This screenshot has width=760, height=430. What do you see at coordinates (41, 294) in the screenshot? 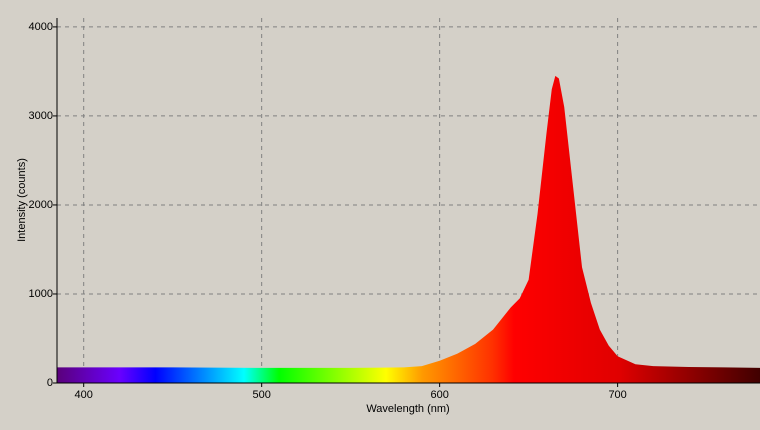
I see `y-tick-label: 1000` at bounding box center [41, 294].